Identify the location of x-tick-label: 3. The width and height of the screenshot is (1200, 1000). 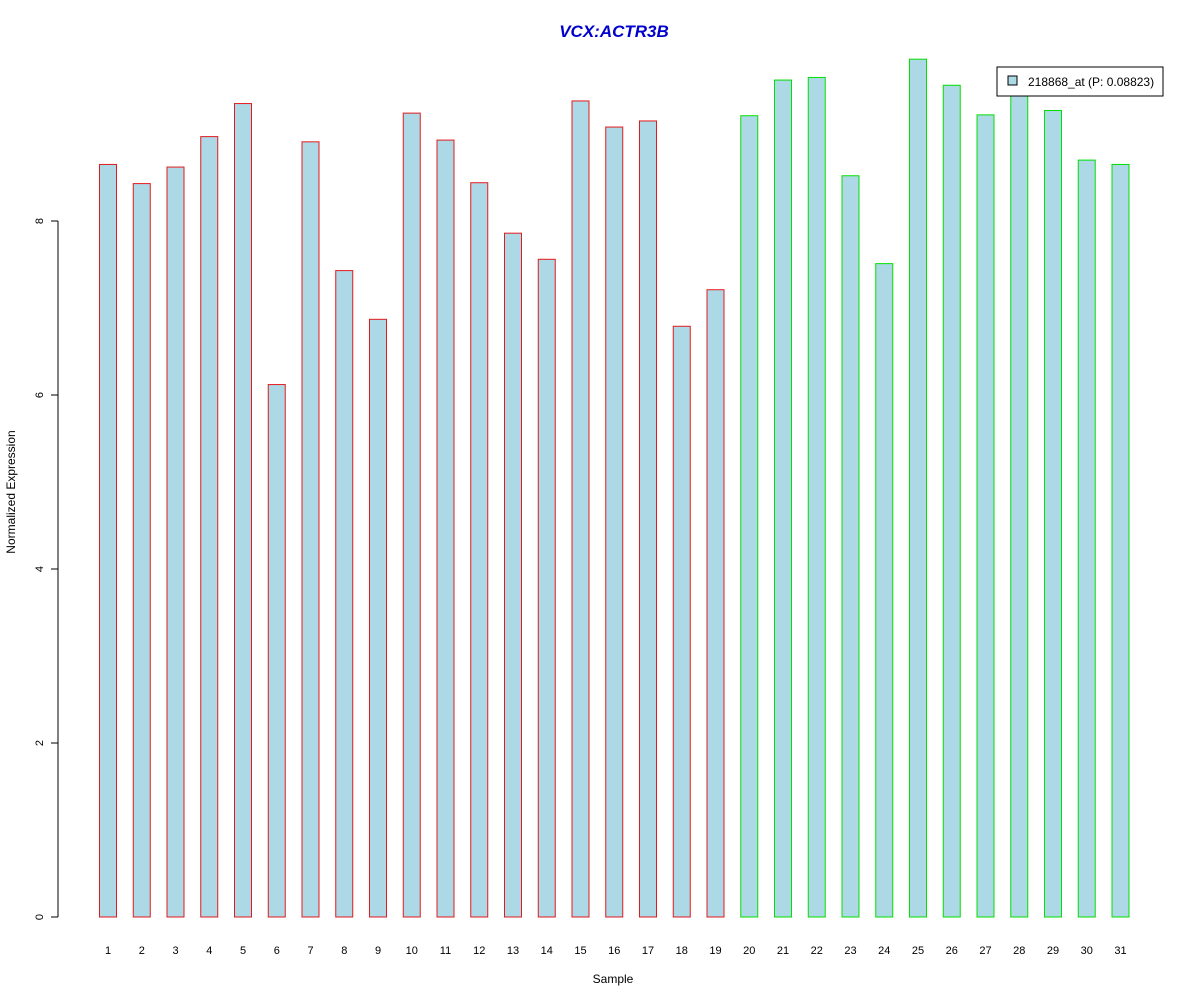
(175, 951).